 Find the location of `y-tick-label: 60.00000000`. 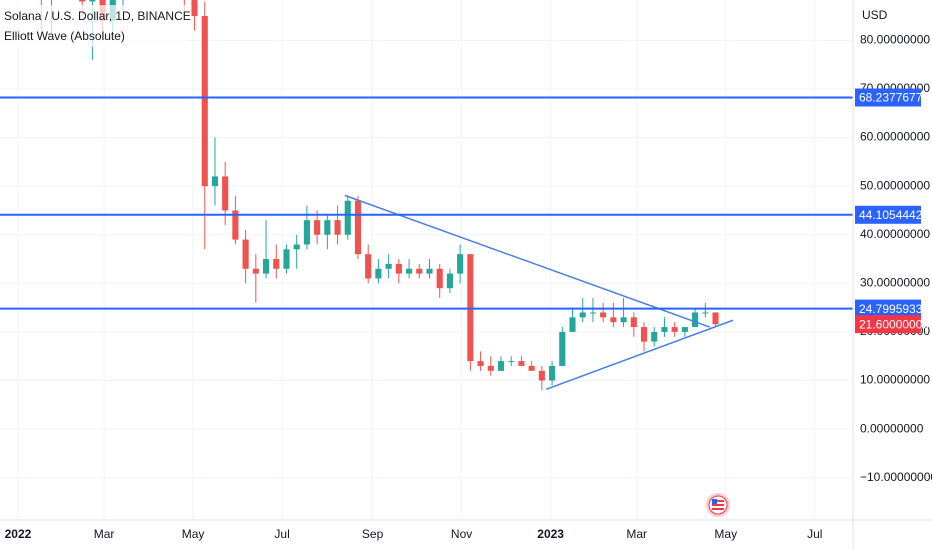

y-tick-label: 60.00000000 is located at coordinates (895, 137).